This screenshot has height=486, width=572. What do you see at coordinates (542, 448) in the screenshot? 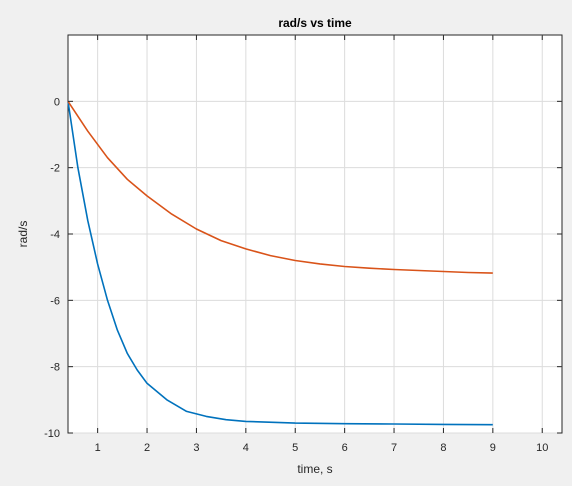
I see `x-tick-label: 10` at bounding box center [542, 448].